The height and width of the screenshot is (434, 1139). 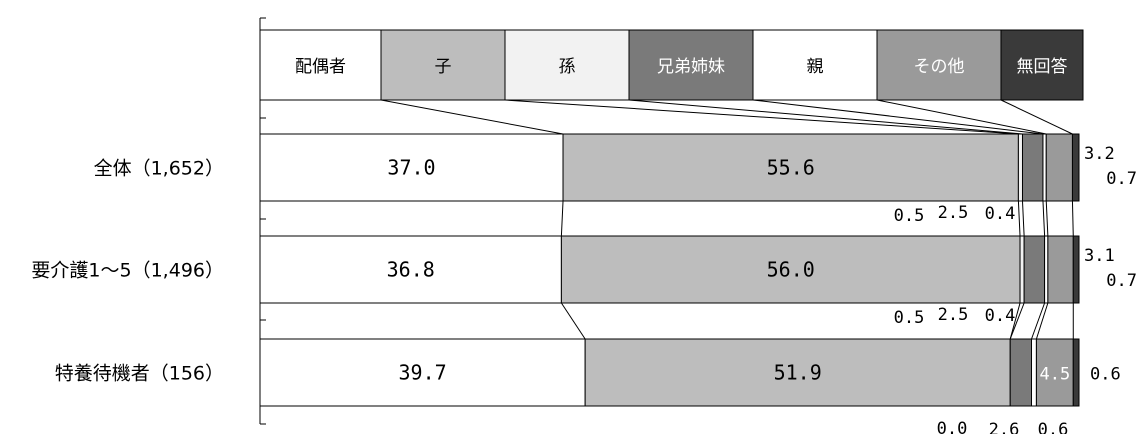 I want to click on legend-label: 無回答, so click(x=1042, y=67).